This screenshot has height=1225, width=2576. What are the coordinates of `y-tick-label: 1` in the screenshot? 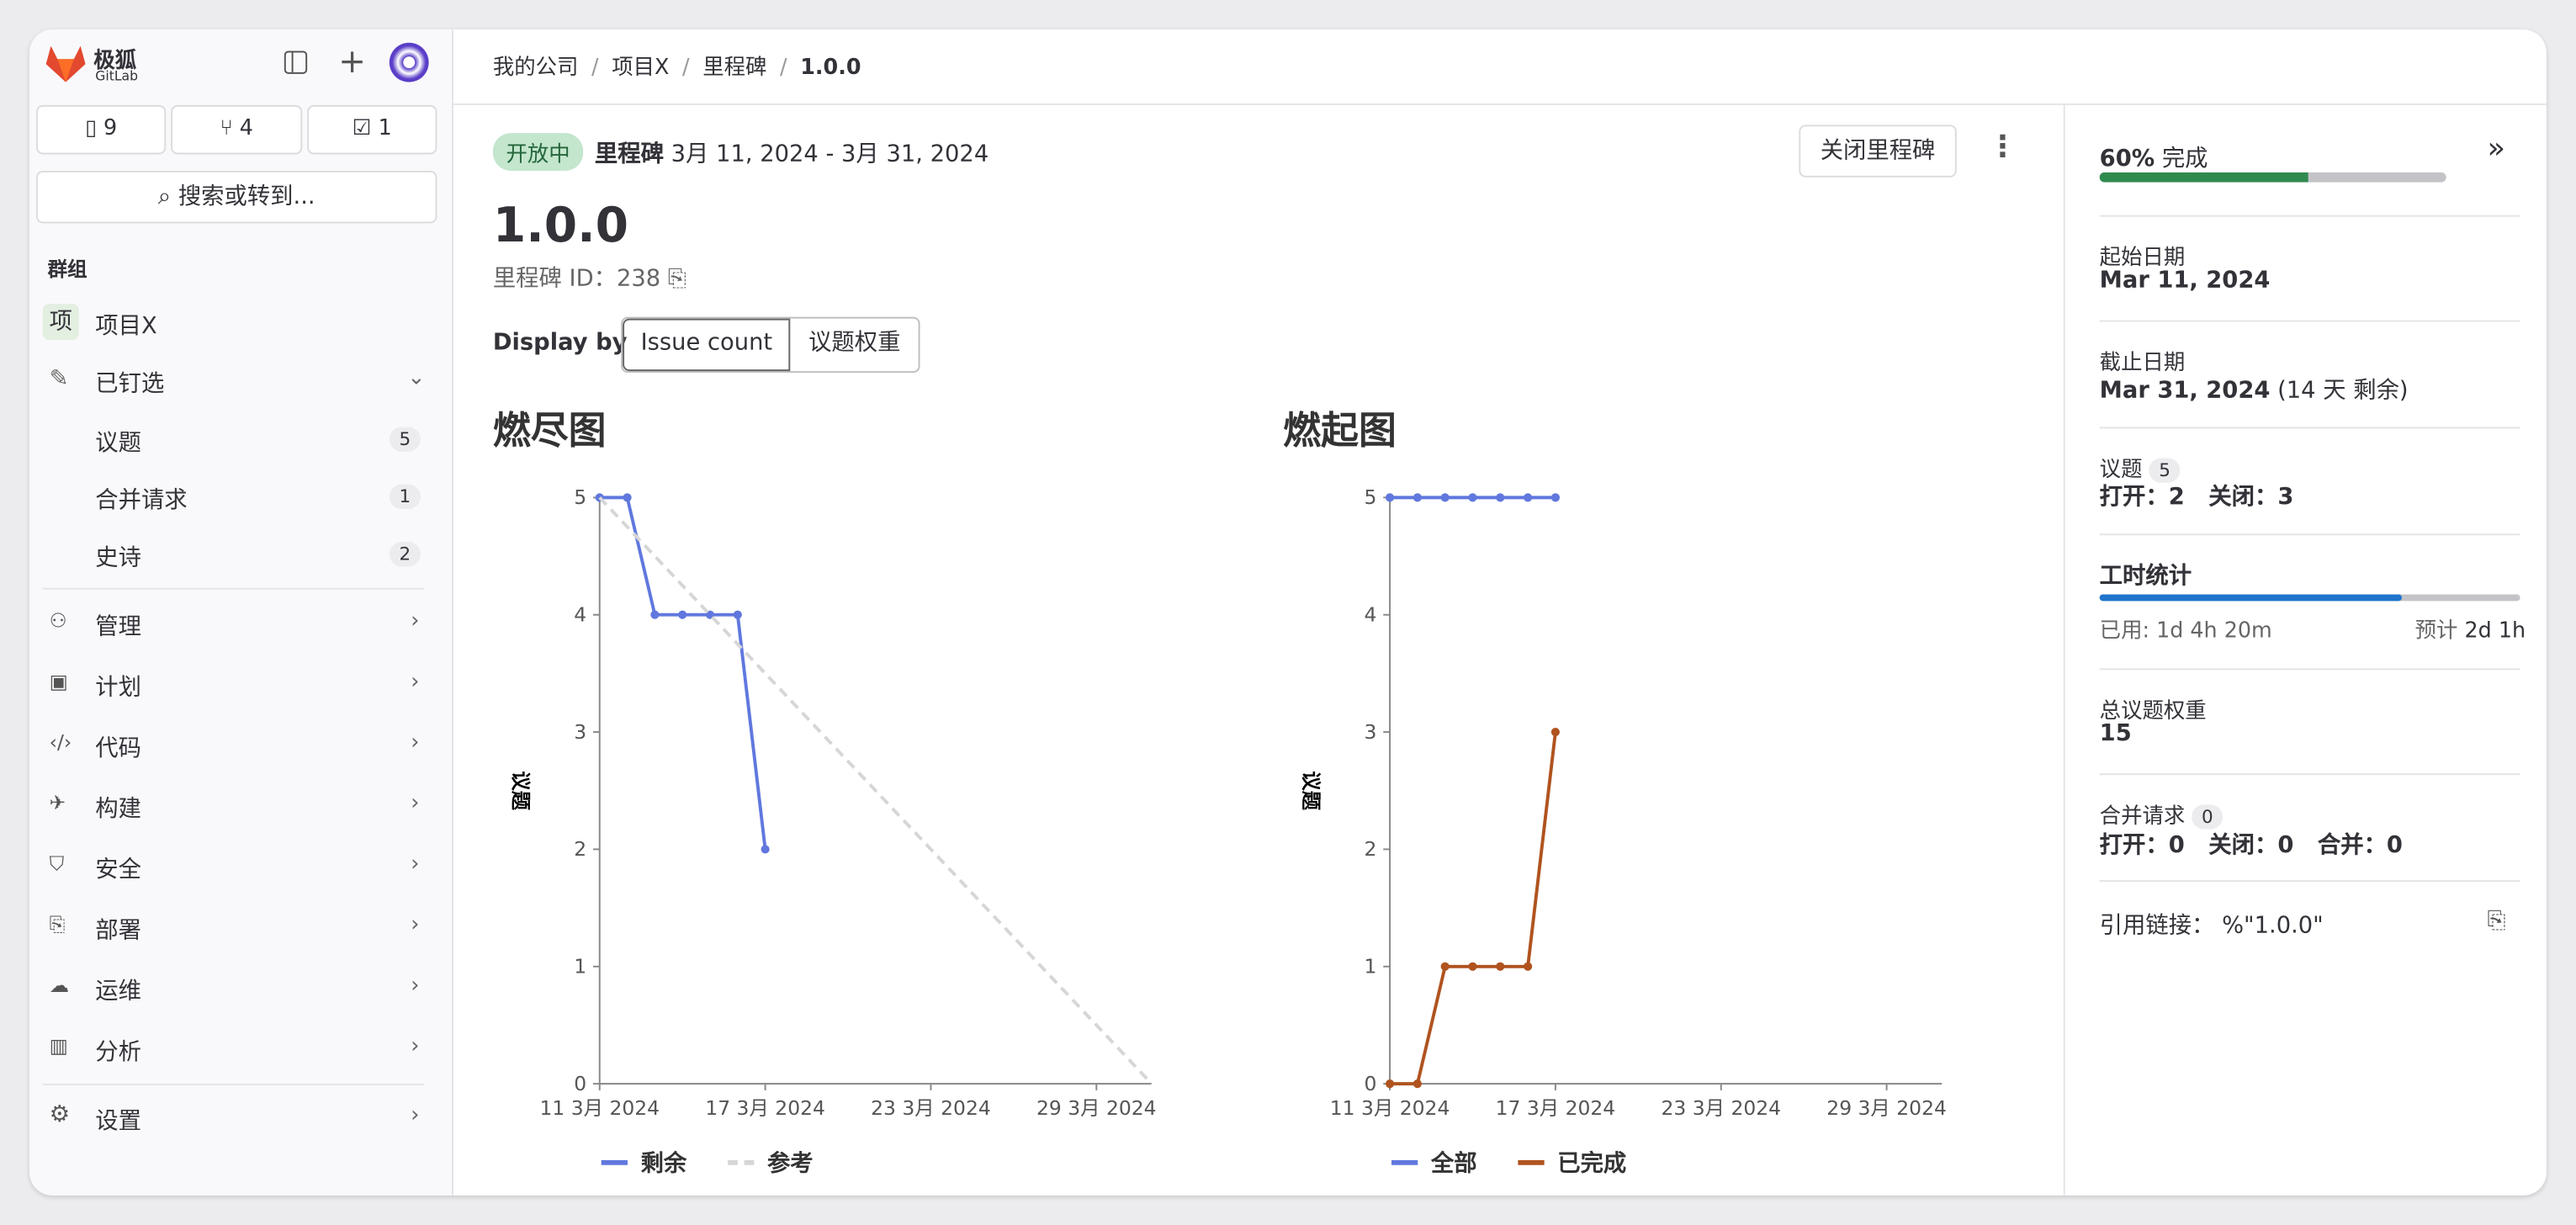 It's located at (1371, 966).